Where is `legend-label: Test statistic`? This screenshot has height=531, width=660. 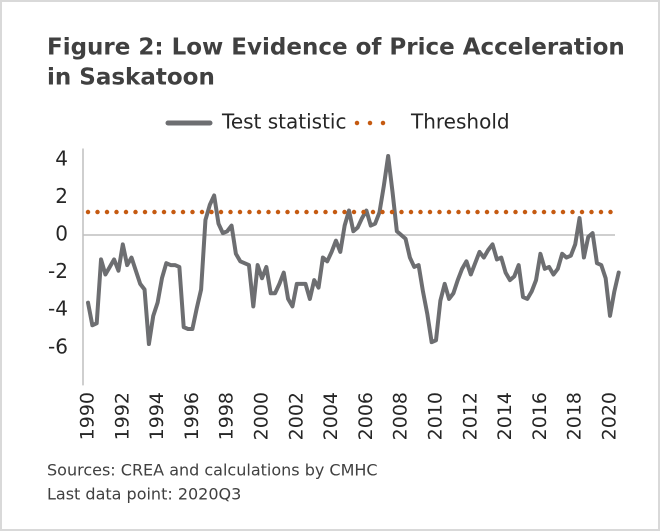
legend-label: Test statistic is located at coordinates (283, 122).